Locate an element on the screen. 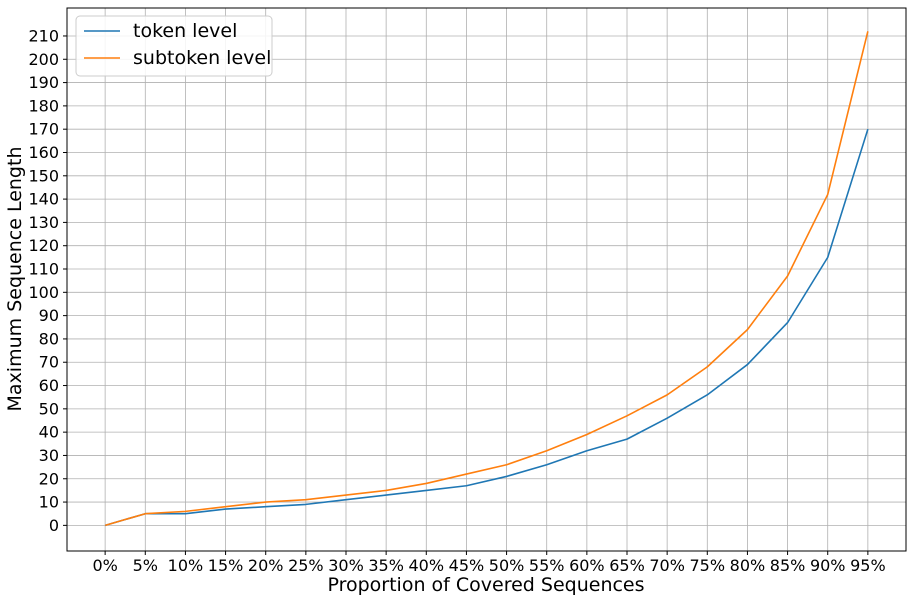  x-tick-label: 5% is located at coordinates (145, 565).